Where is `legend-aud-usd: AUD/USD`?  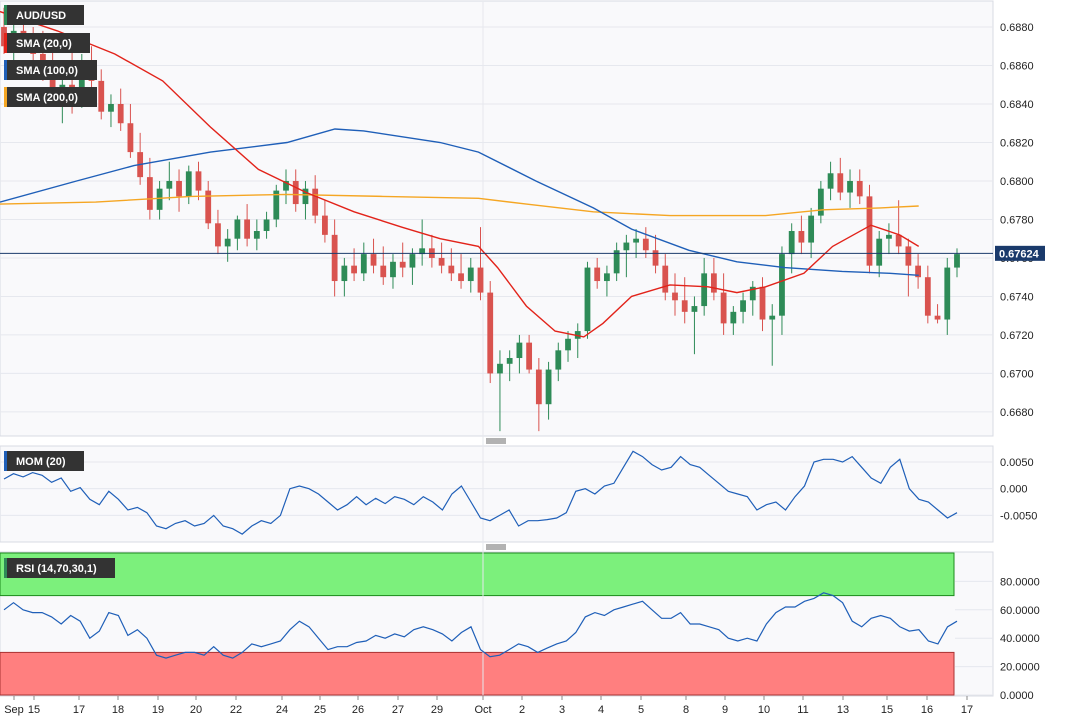
legend-aud-usd: AUD/USD is located at coordinates (44, 15).